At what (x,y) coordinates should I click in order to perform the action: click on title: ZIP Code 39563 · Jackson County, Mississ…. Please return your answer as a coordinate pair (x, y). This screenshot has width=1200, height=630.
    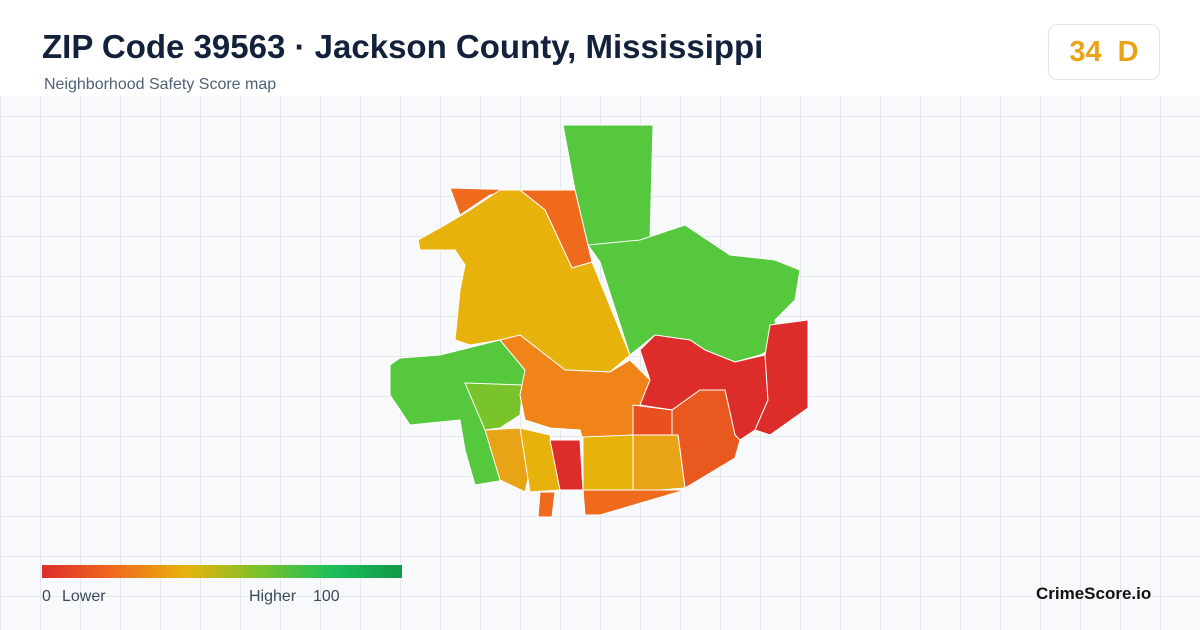
    Looking at the image, I should click on (403, 46).